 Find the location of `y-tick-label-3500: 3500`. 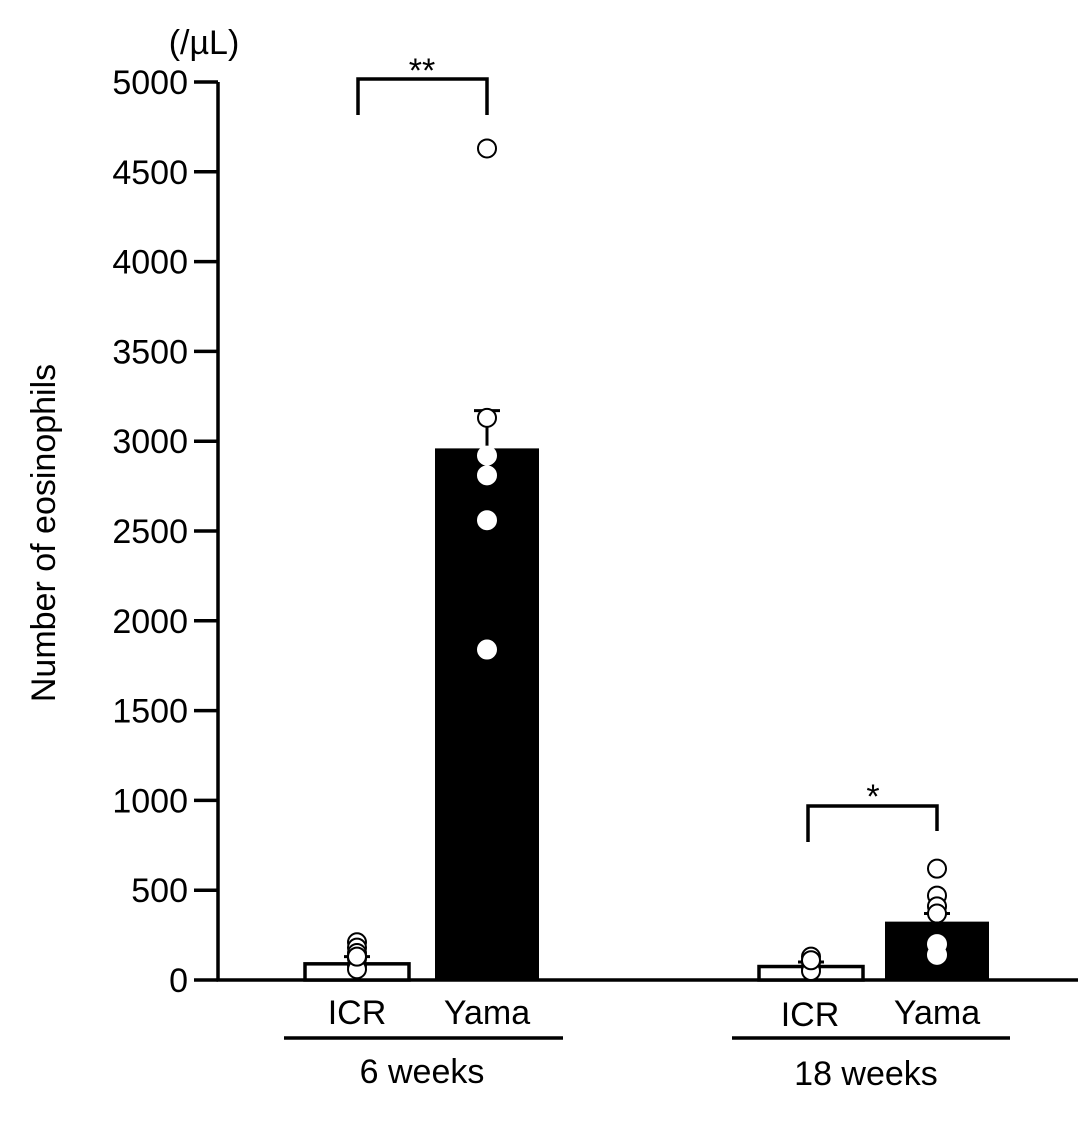

y-tick-label-3500: 3500 is located at coordinates (150, 352).